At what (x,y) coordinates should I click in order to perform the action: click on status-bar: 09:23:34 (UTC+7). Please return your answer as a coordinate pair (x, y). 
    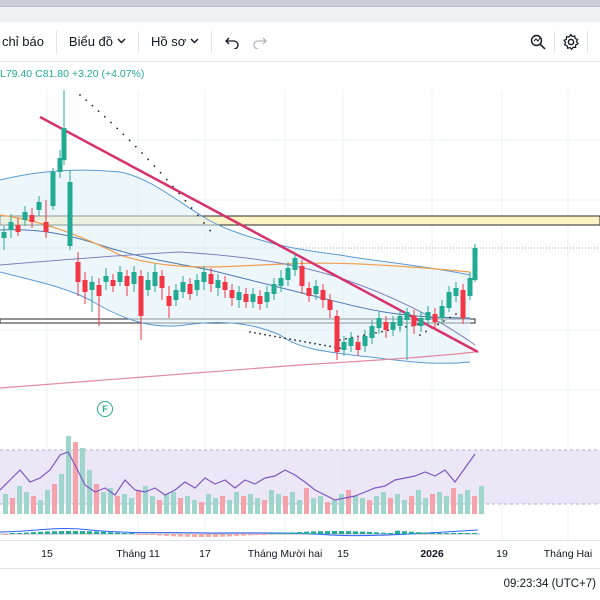
    Looking at the image, I should click on (300, 584).